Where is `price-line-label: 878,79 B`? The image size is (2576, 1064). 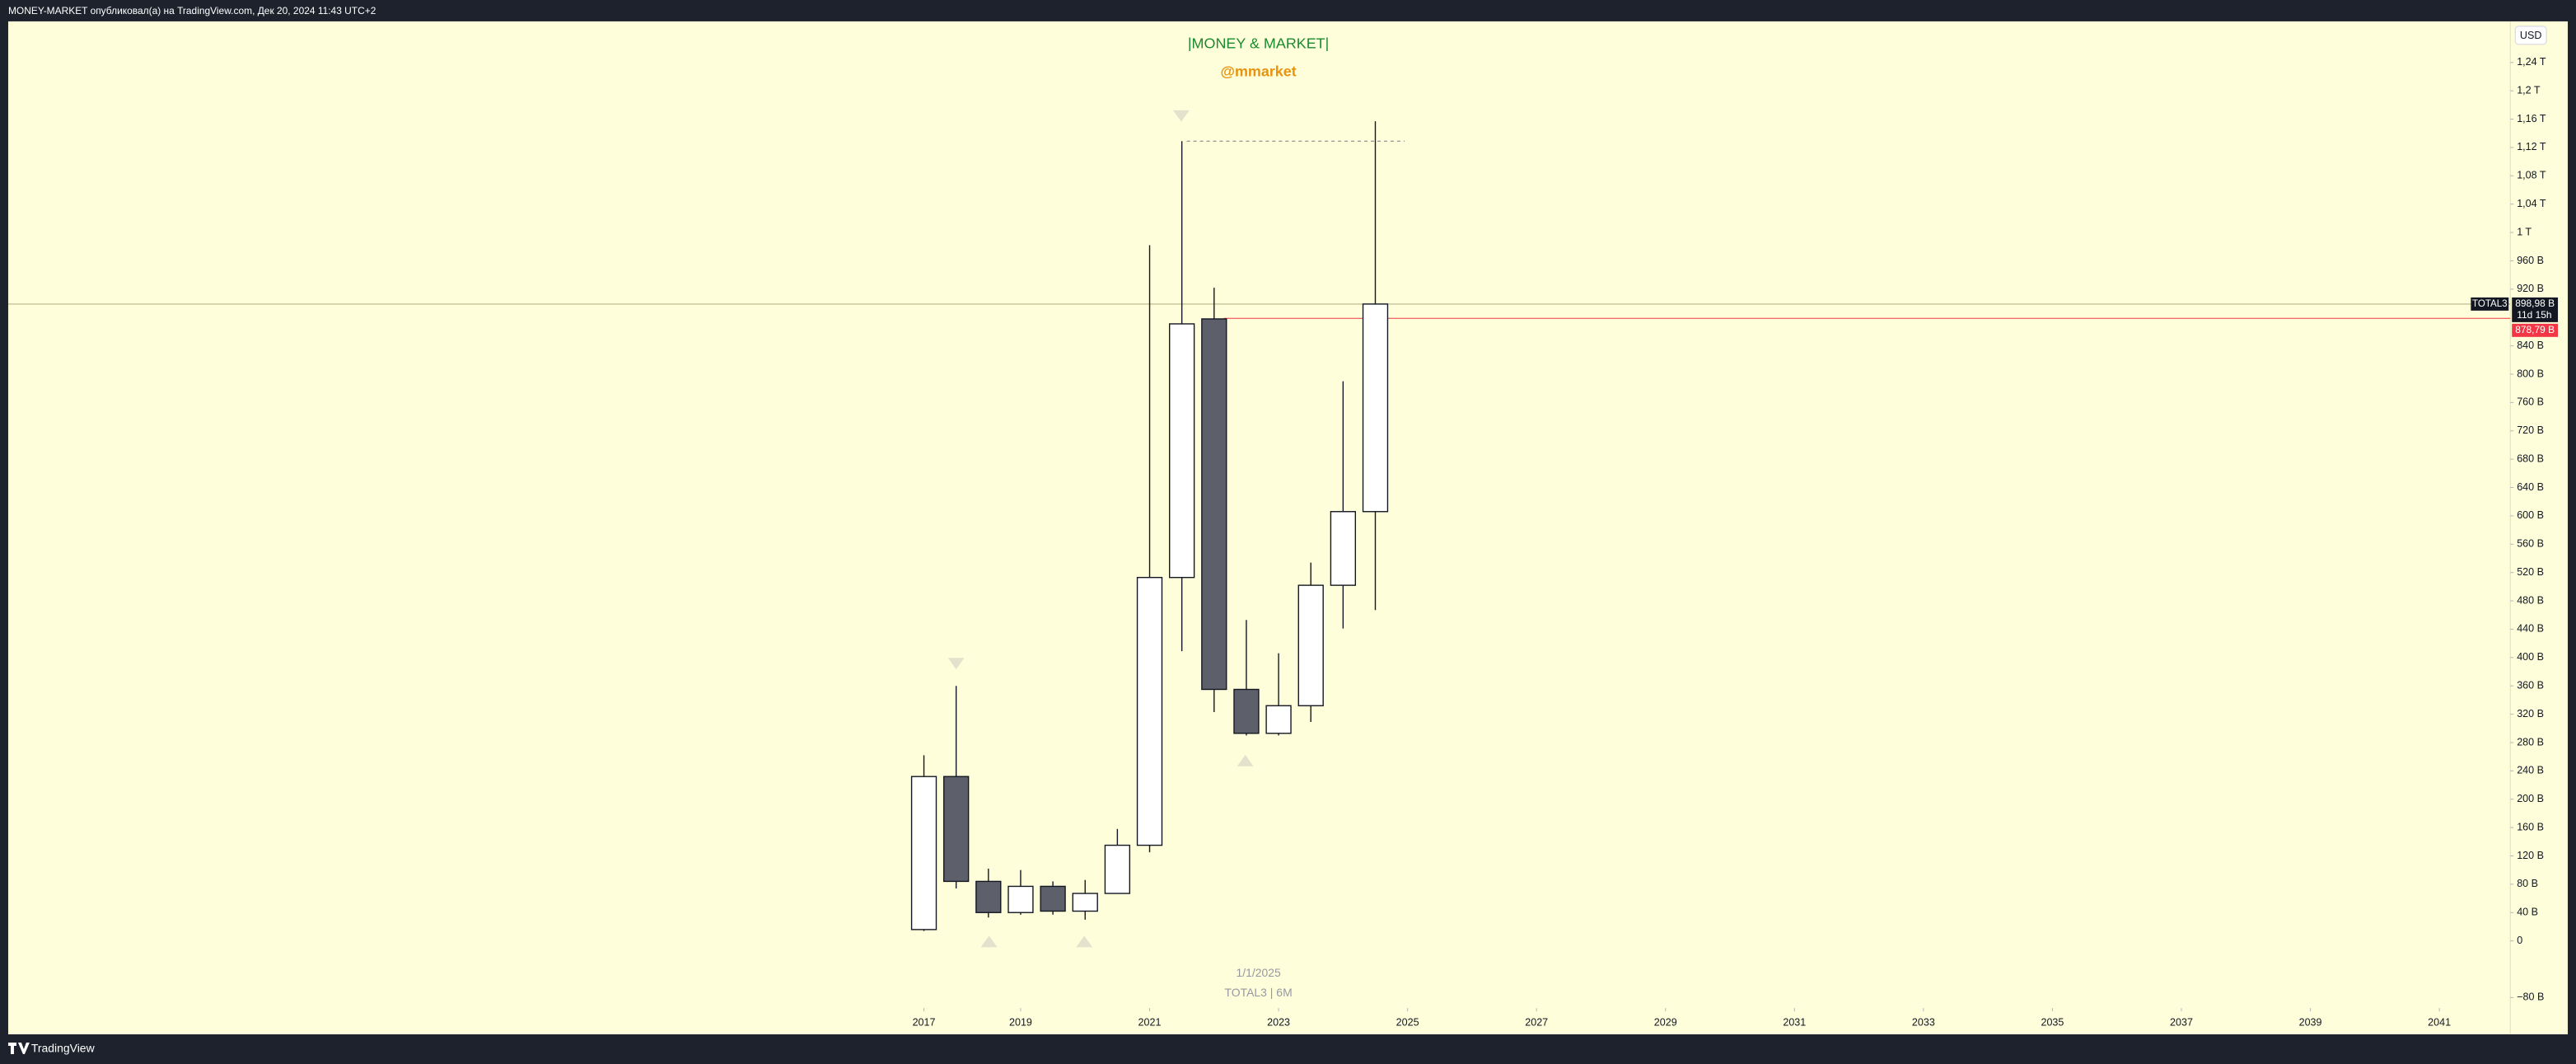 price-line-label: 878,79 B is located at coordinates (2535, 329).